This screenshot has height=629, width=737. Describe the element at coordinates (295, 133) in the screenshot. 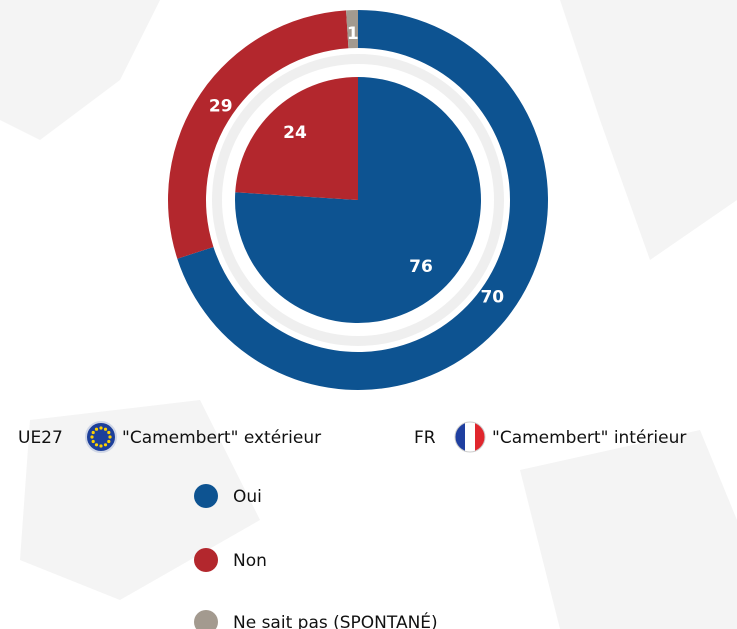

I see `data-label: 24` at that location.